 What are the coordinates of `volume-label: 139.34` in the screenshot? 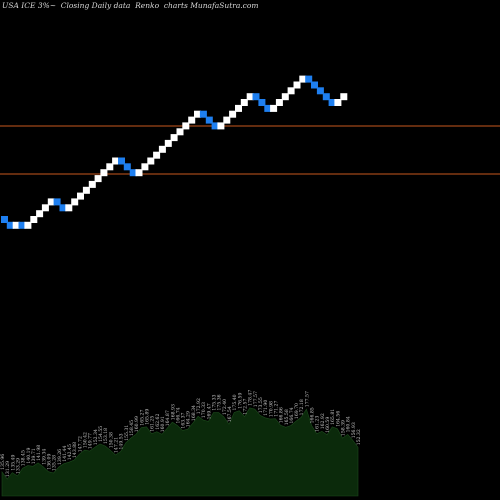 It's located at (44, 457).